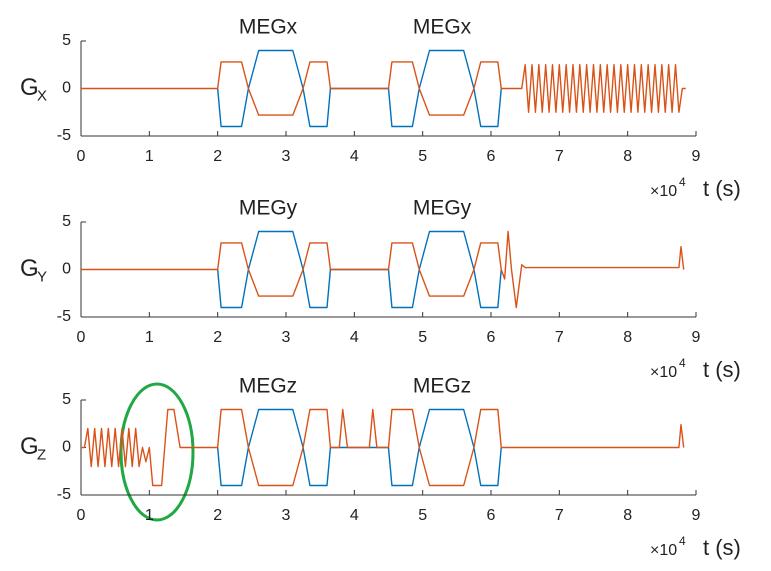 The image size is (771, 571). What do you see at coordinates (41, 454) in the screenshot?
I see `y-axis-label-subscript: Z` at bounding box center [41, 454].